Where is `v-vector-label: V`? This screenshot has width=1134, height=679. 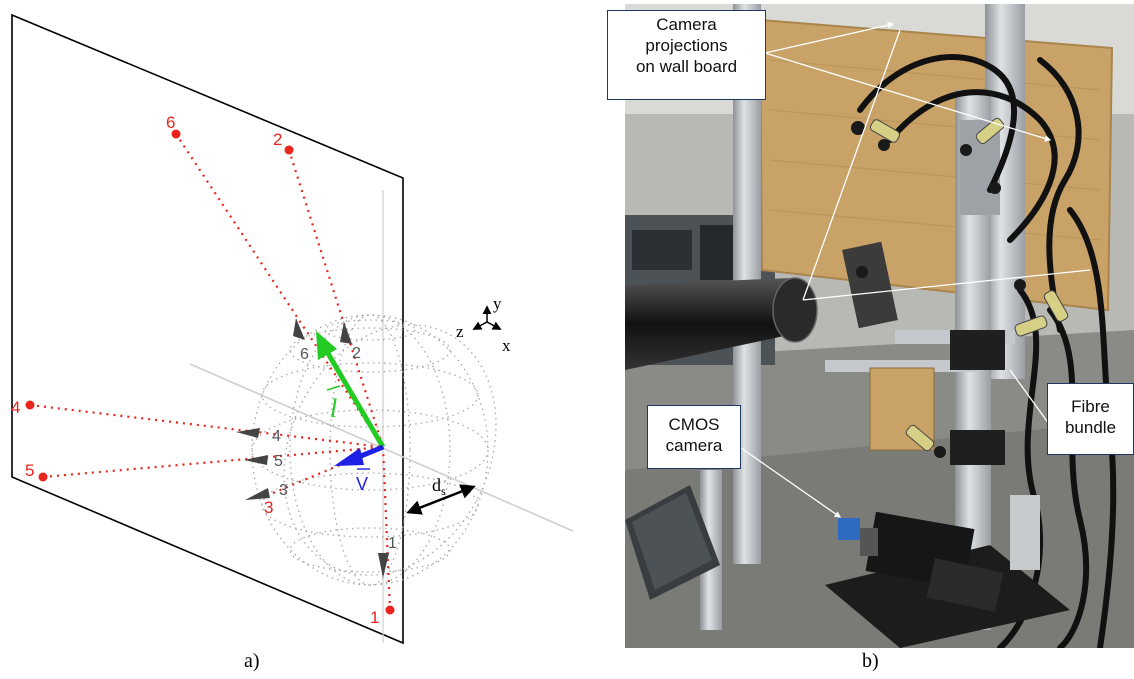
v-vector-label: V is located at coordinates (362, 484).